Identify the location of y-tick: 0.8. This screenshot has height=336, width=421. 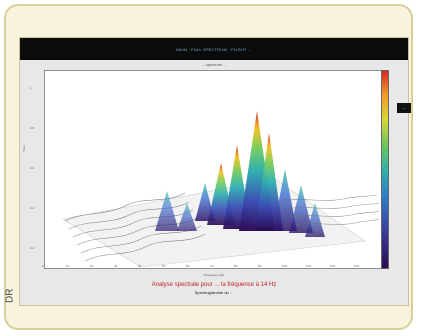
(32, 128).